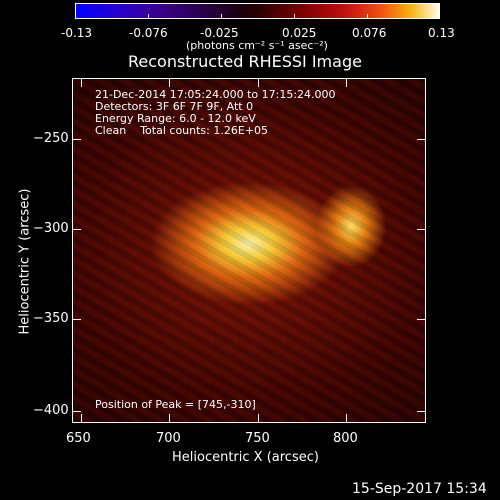 The width and height of the screenshot is (500, 500). I want to click on colorbar-label-5: 0.076, so click(369, 33).